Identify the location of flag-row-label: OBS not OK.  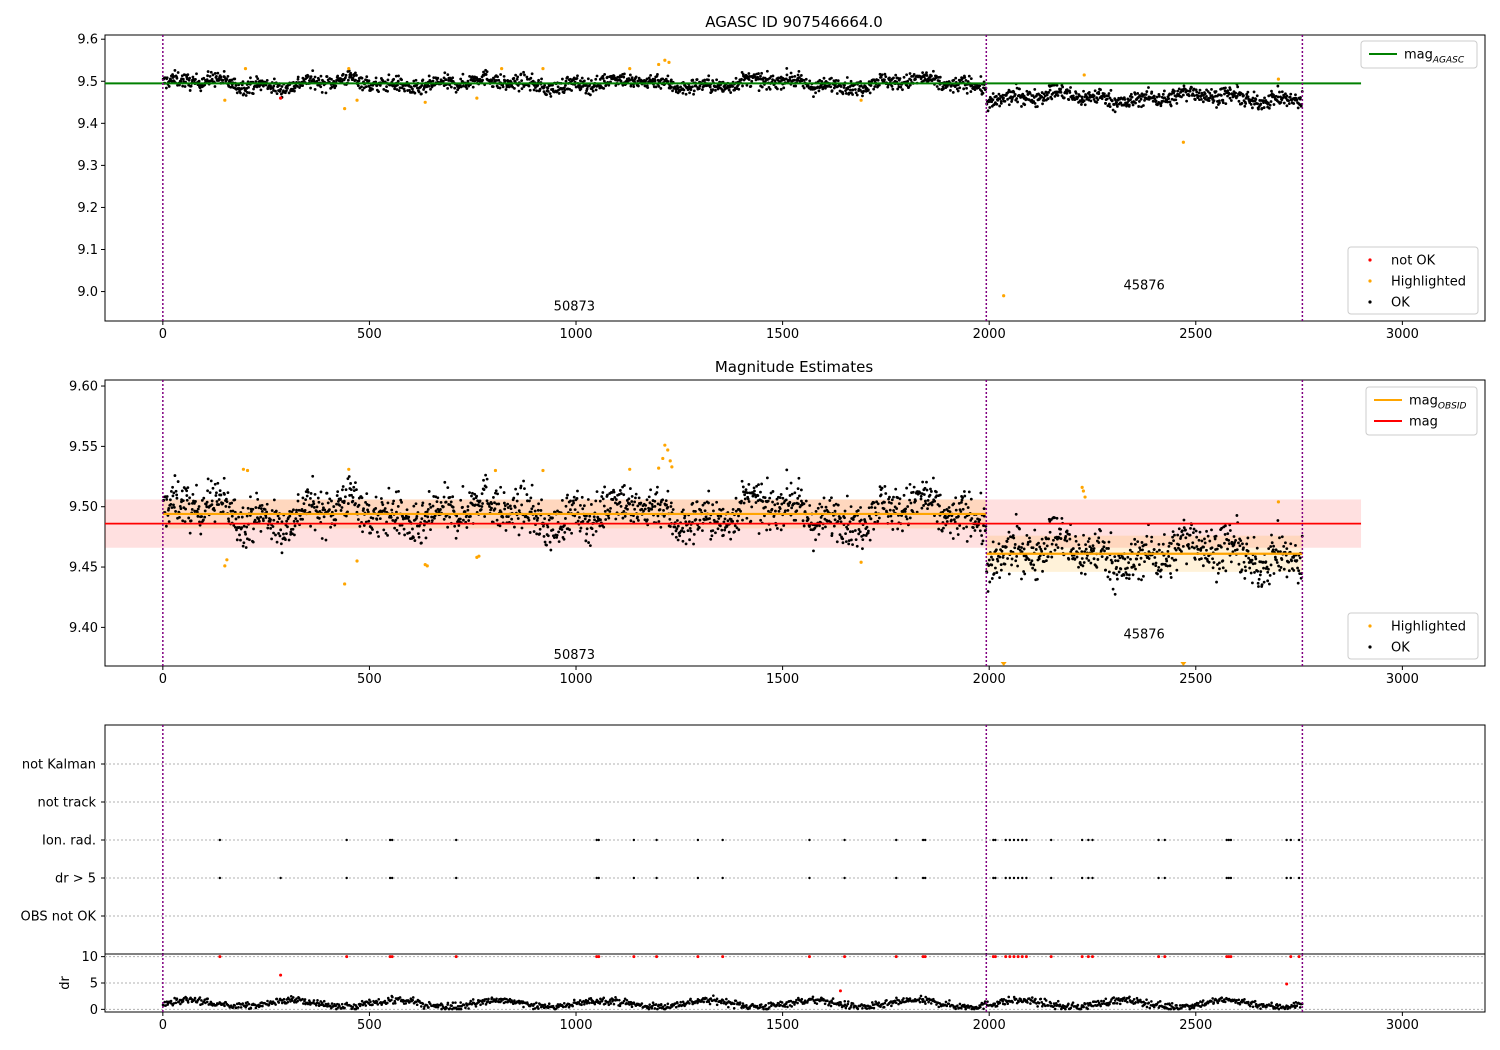
(59, 917).